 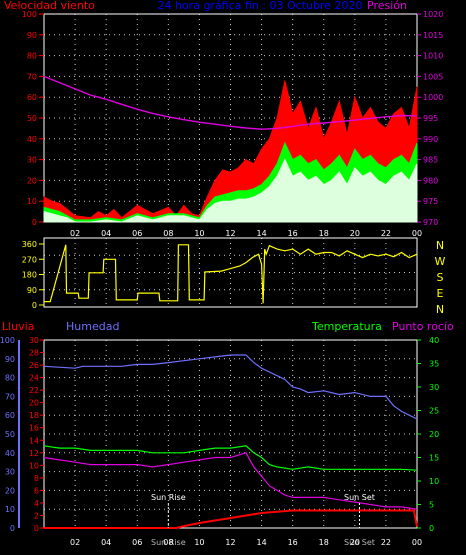 I want to click on rain-tick-label: 20, so click(x=34, y=403).